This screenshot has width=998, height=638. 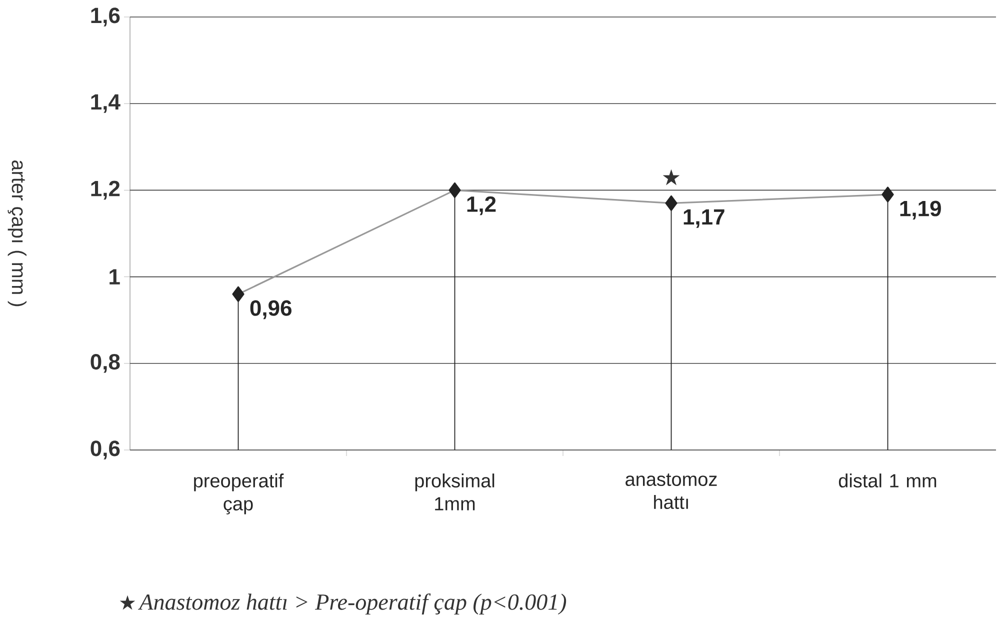 I want to click on y-tick-label: 1,4, so click(x=105, y=103).